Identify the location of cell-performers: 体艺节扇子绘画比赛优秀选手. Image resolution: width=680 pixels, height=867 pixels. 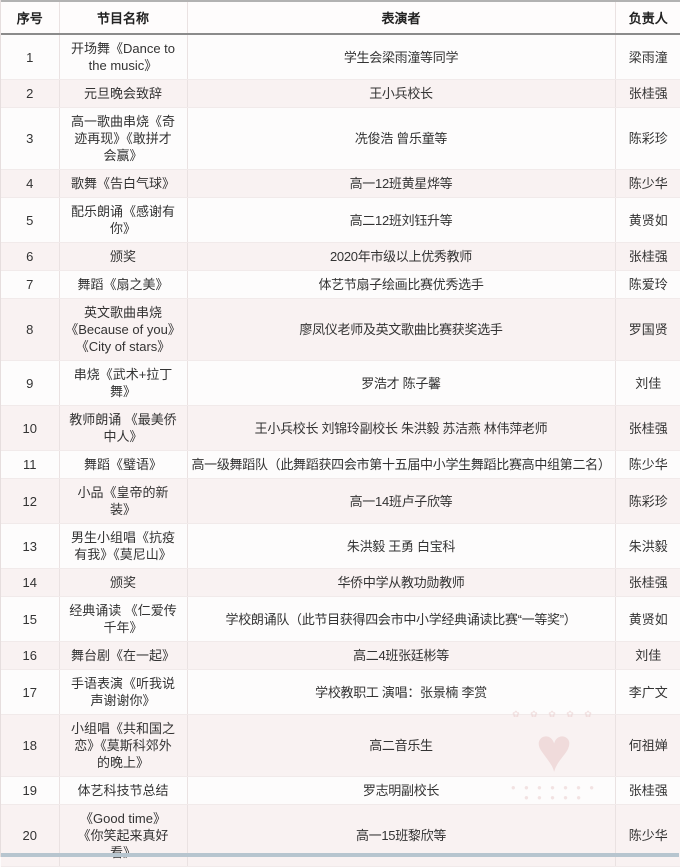
(401, 284).